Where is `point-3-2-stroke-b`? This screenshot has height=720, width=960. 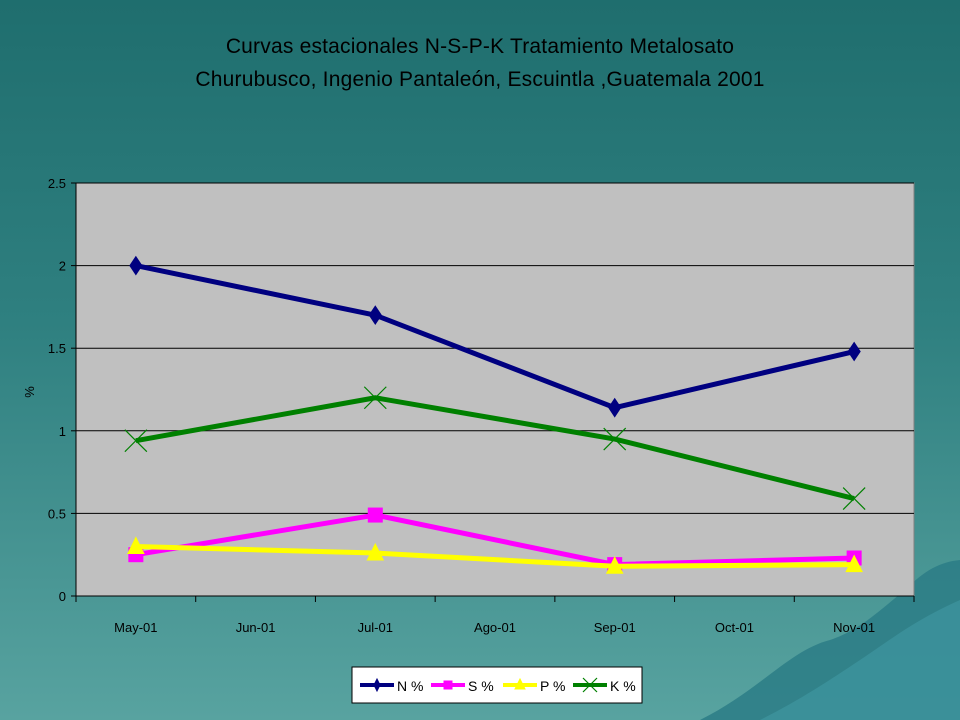 point-3-2-stroke-b is located at coordinates (375, 398).